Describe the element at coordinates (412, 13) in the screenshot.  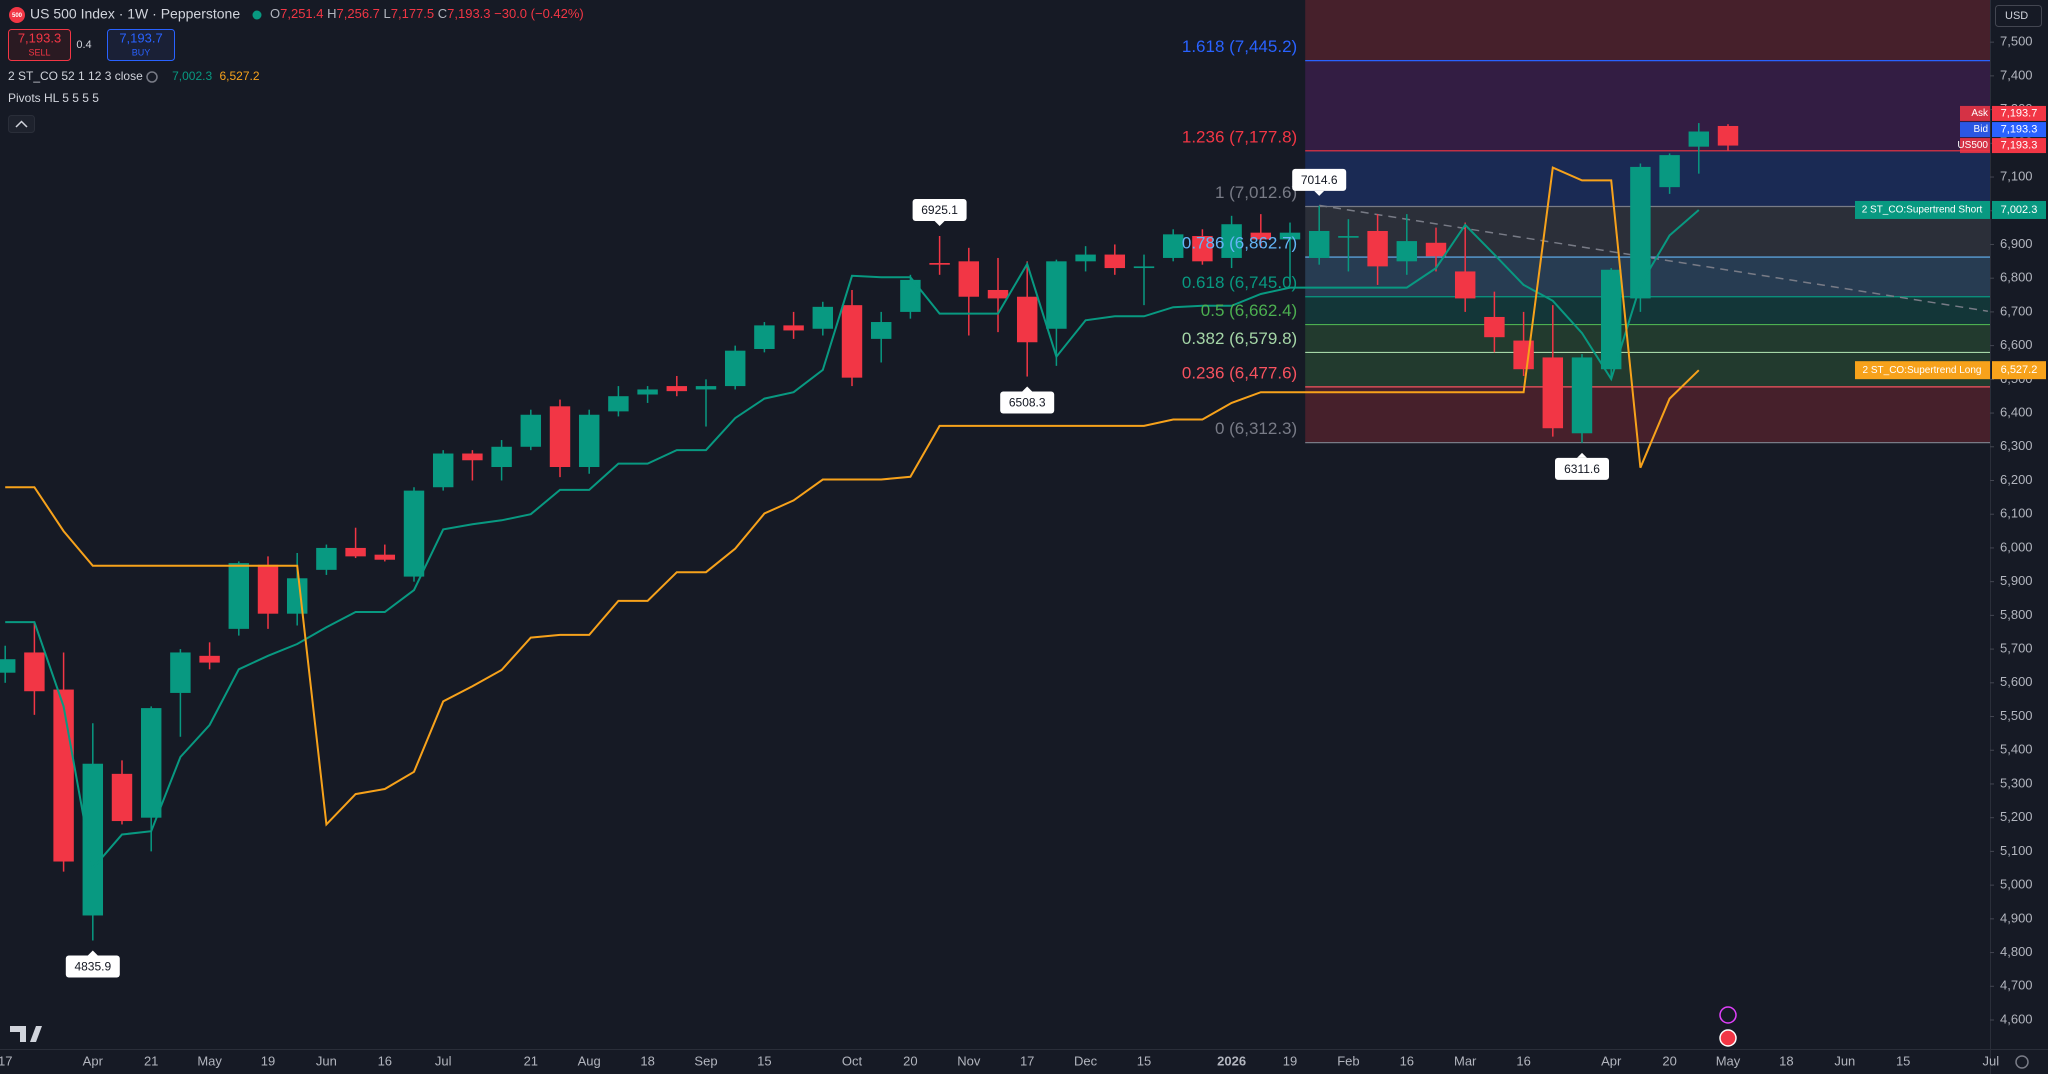
I see `ohlc-value: 7,177.5` at that location.